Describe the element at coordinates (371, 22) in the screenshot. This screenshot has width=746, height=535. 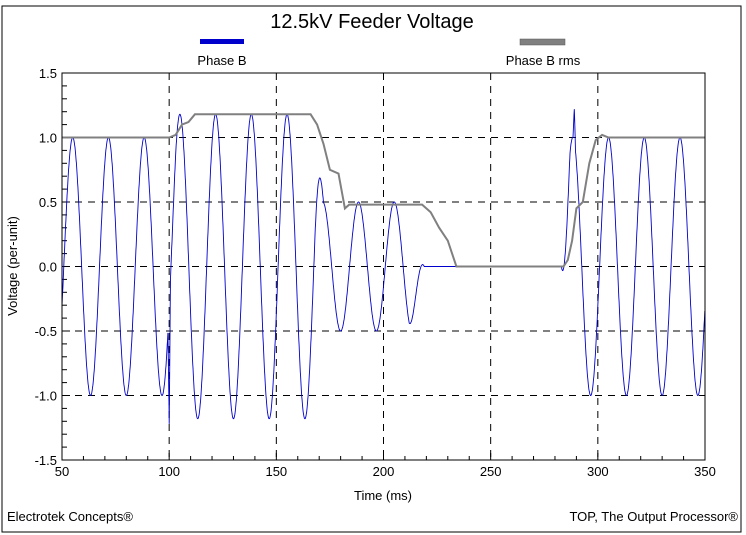
I see `chart-title: 12.5kV Feeder Voltage` at that location.